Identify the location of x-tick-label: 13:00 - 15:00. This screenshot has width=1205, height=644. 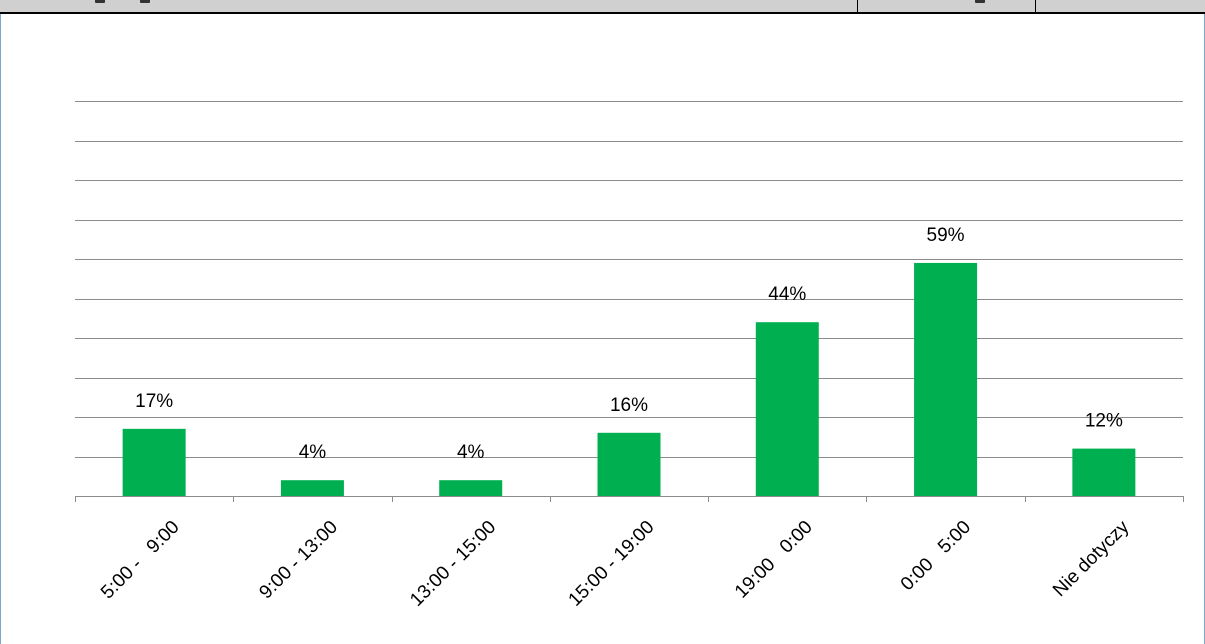
(453, 564).